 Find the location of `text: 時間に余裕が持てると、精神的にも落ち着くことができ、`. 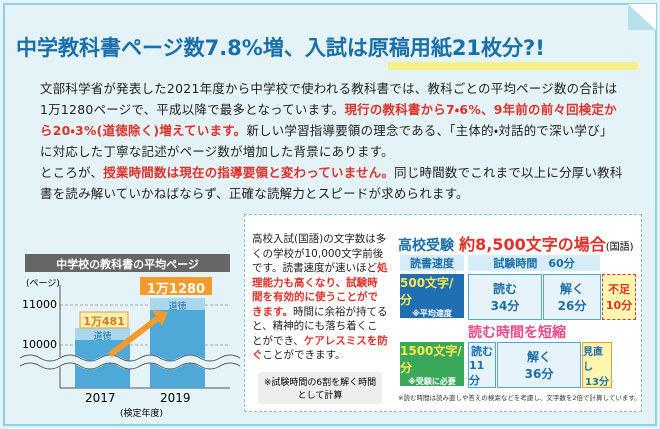

text: 時間に余裕が持てると、精神的にも落ち着くことができ、 is located at coordinates (320, 326).